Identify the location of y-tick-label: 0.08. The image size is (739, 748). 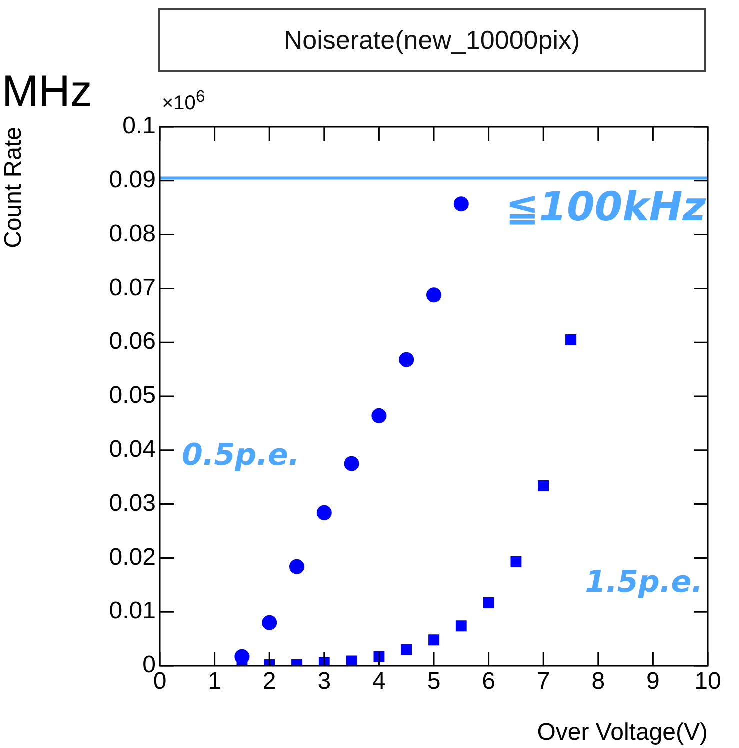
(132, 234).